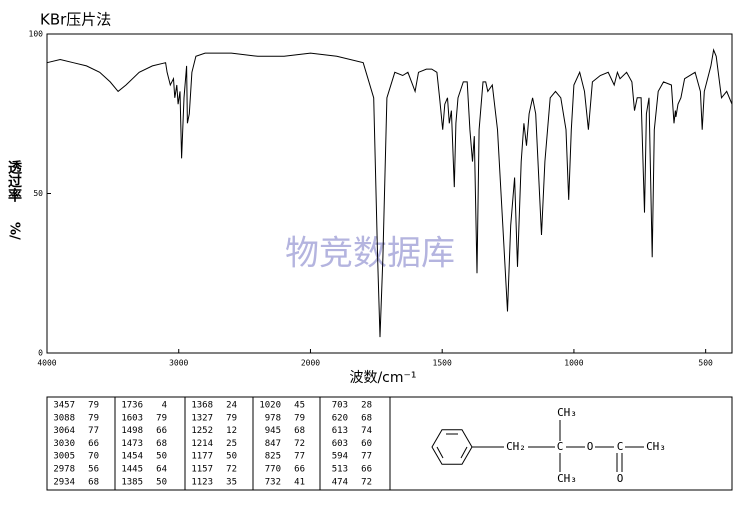 This screenshot has height=510, width=737. Describe the element at coordinates (64, 482) in the screenshot. I see `peak-wavenumber: 2934` at that location.